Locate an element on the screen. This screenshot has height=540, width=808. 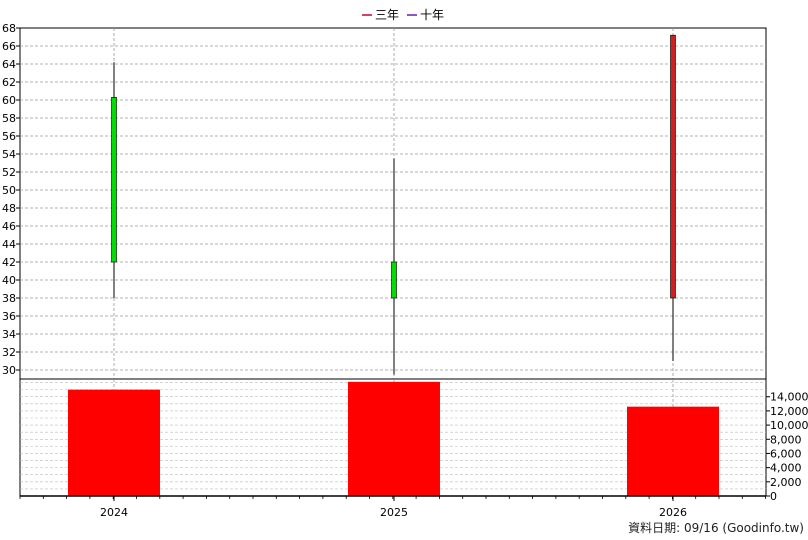
price-tick-label: 40 is located at coordinates (9, 280).